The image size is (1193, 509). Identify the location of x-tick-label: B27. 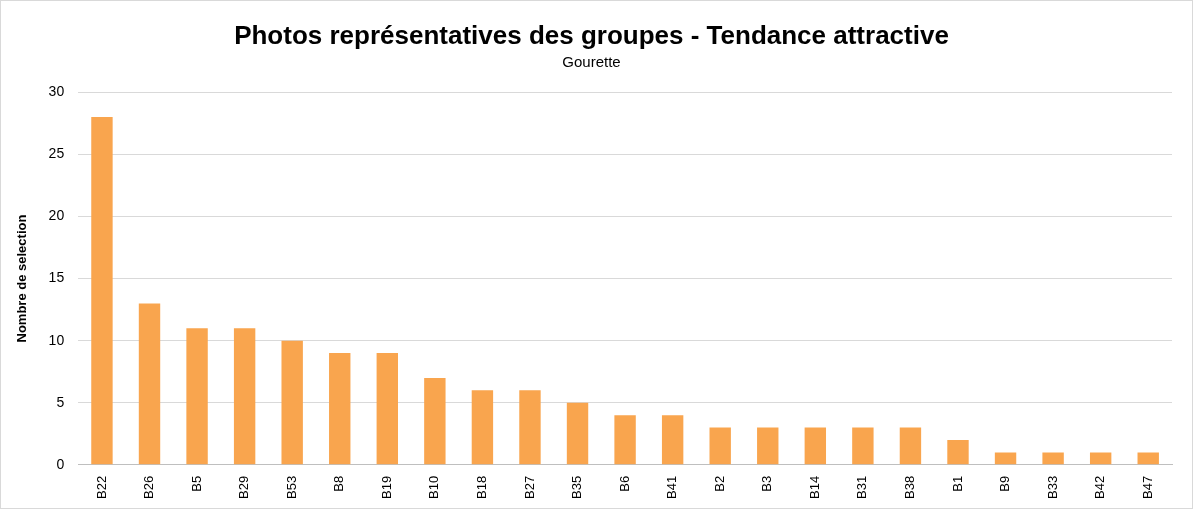
(529, 487).